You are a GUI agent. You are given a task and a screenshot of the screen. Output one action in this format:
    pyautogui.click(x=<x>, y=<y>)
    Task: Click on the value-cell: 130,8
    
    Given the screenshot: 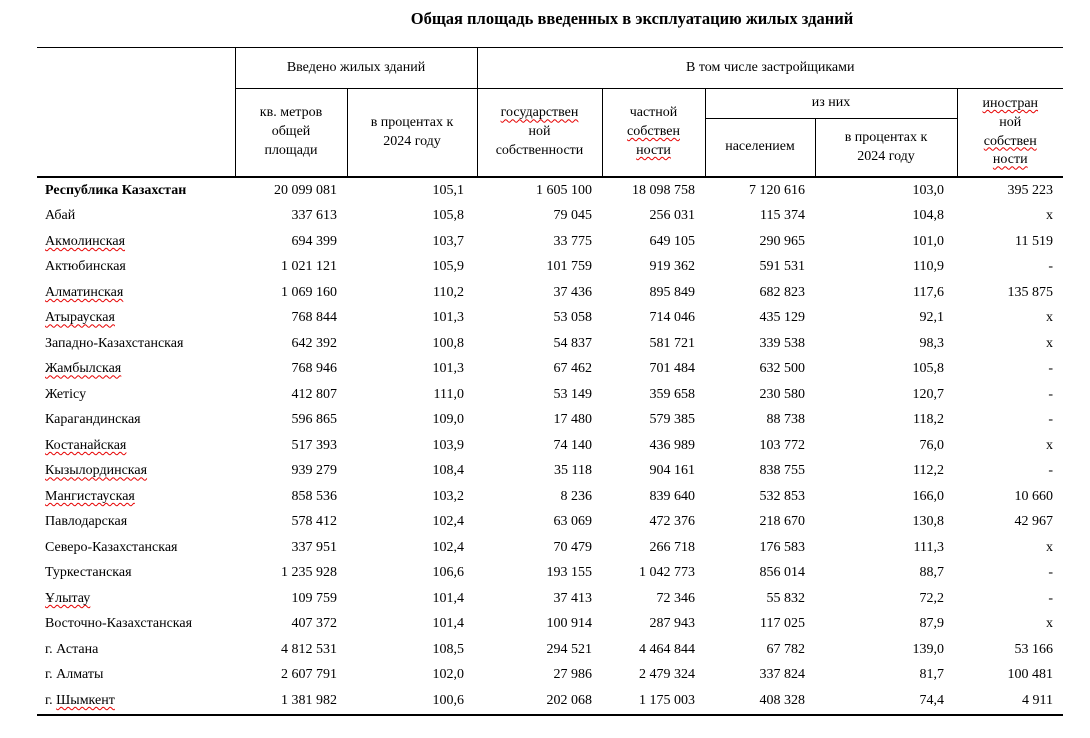 What is the action you would take?
    pyautogui.click(x=928, y=522)
    